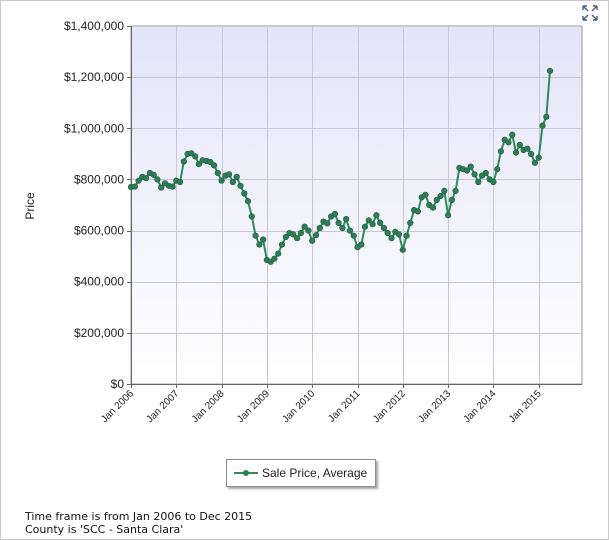 The image size is (609, 540). What do you see at coordinates (30, 206) in the screenshot?
I see `y-axis-label: Price` at bounding box center [30, 206].